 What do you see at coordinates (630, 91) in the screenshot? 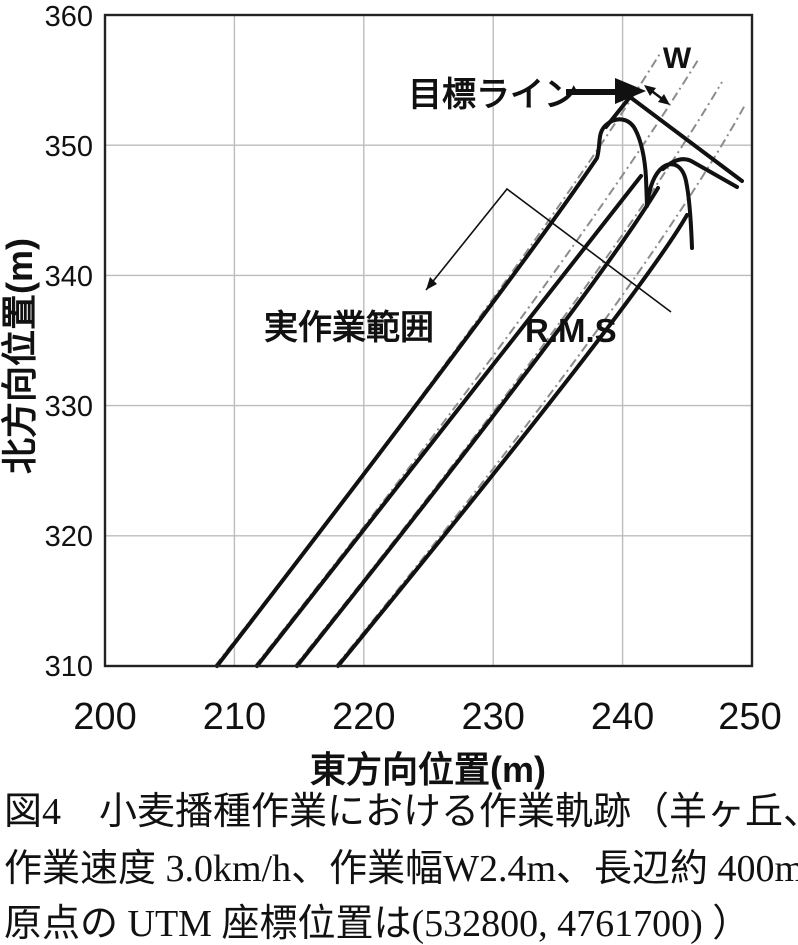
I see `target-line-arrowhead-icon` at bounding box center [630, 91].